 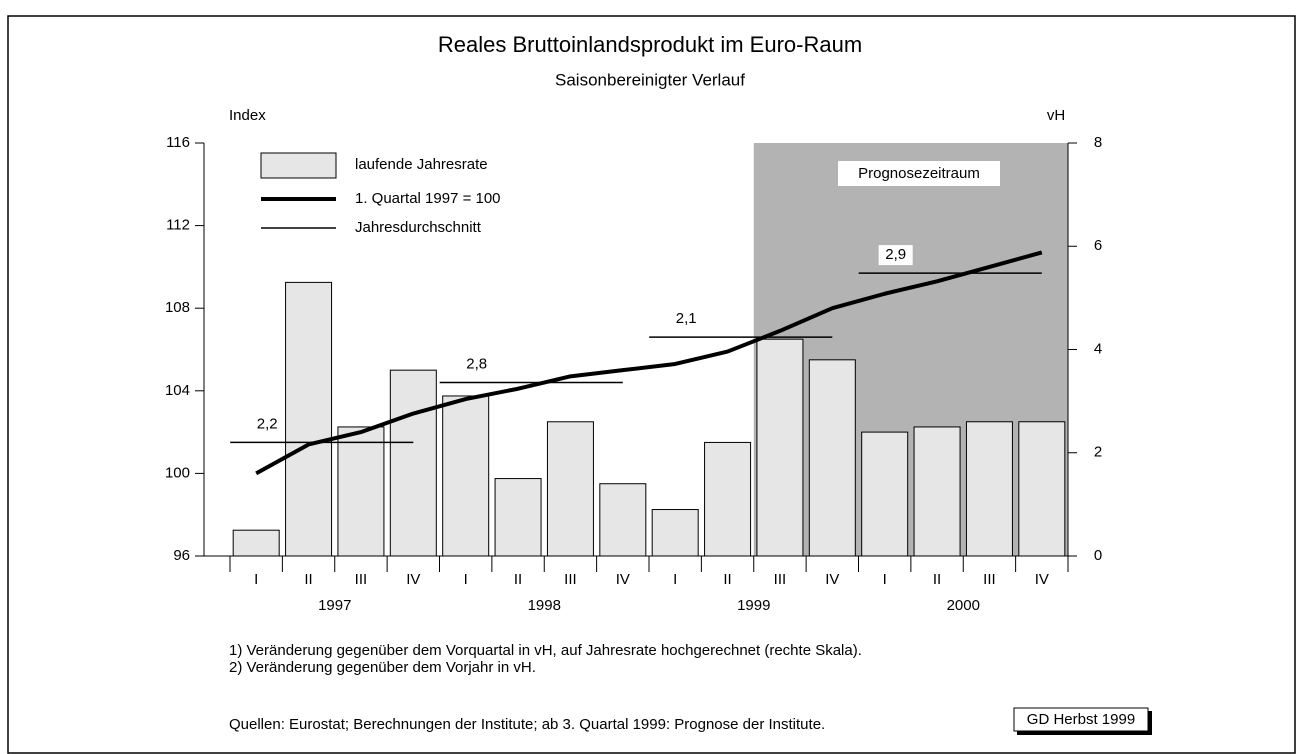 What do you see at coordinates (910, 349) in the screenshot?
I see `forecast-region` at bounding box center [910, 349].